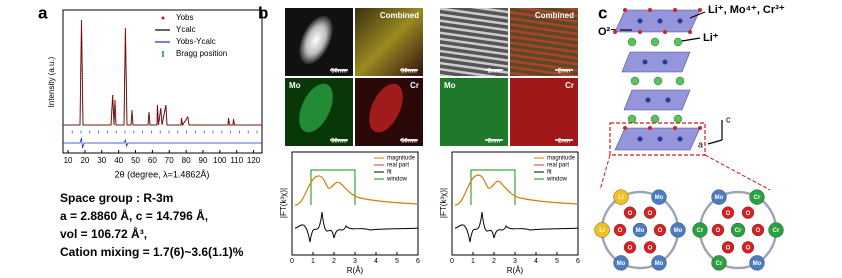 The image size is (842, 278). I want to click on x-tick-label: 120, so click(254, 160).